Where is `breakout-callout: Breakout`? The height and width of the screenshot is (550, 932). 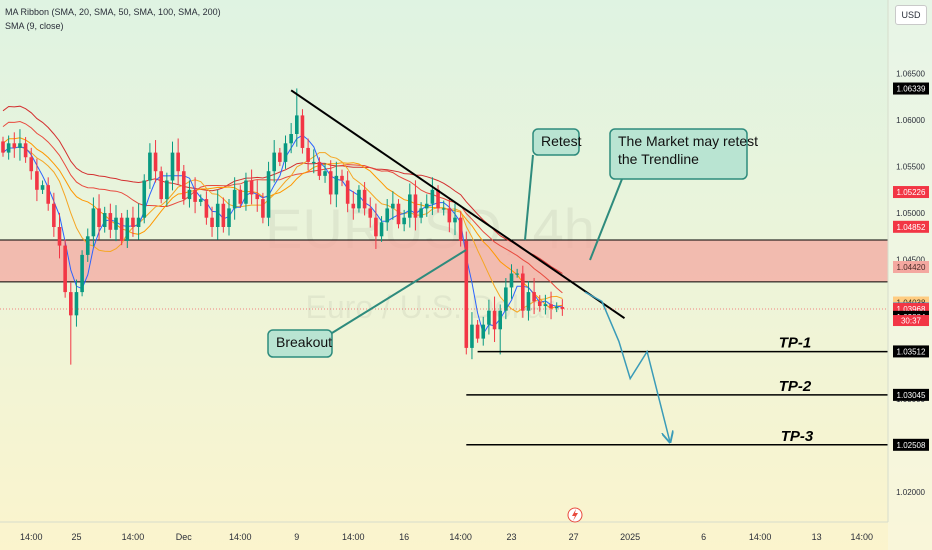
breakout-callout: Breakout is located at coordinates (367, 303).